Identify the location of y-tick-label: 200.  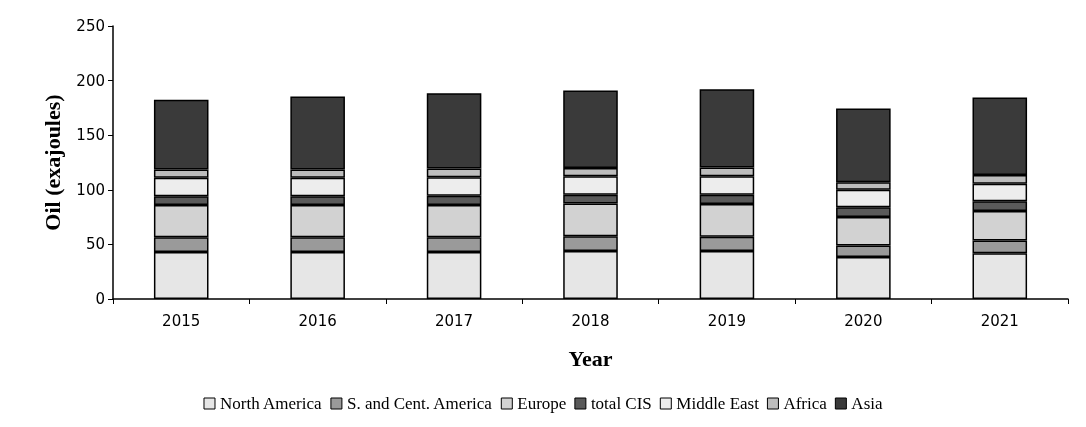
(90, 80).